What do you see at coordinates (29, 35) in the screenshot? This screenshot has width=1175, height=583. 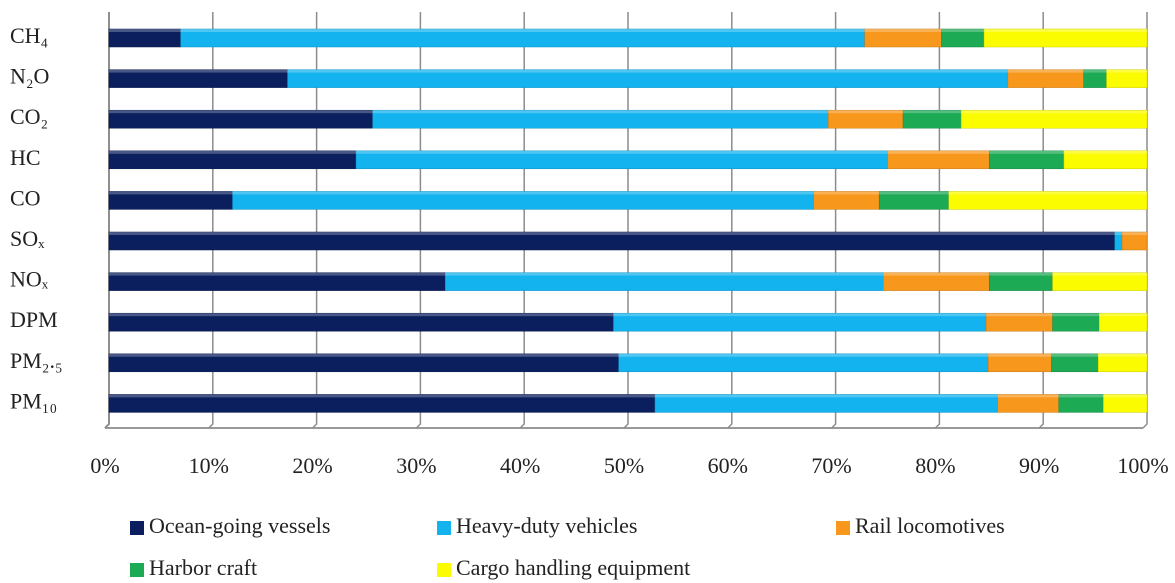 I see `y-tick-label: CH₄` at bounding box center [29, 35].